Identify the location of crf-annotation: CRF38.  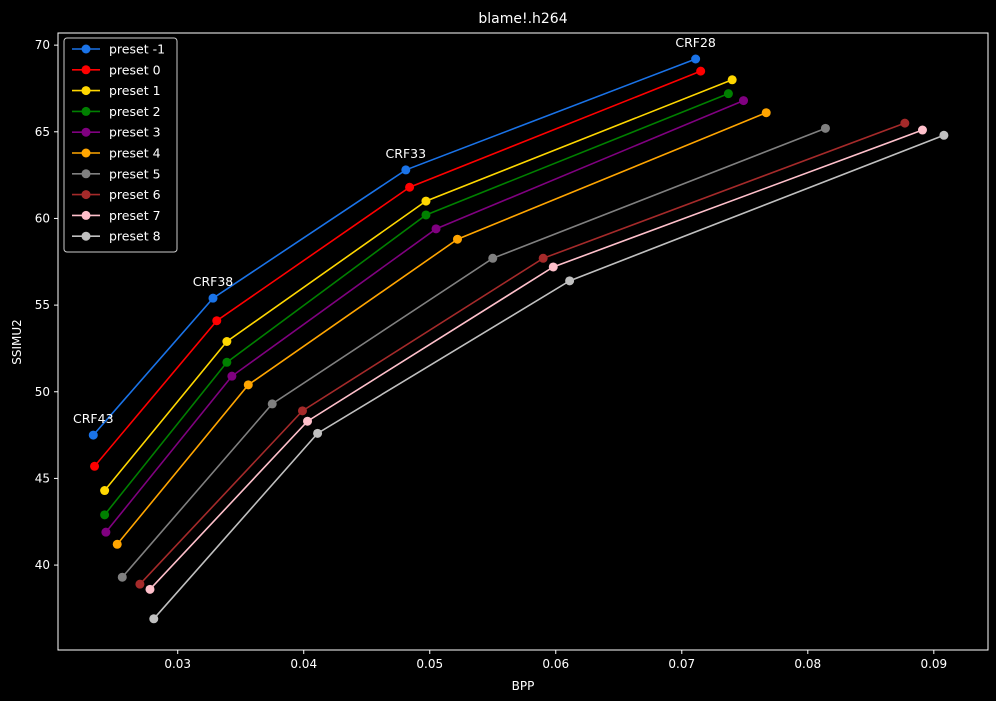
(213, 281).